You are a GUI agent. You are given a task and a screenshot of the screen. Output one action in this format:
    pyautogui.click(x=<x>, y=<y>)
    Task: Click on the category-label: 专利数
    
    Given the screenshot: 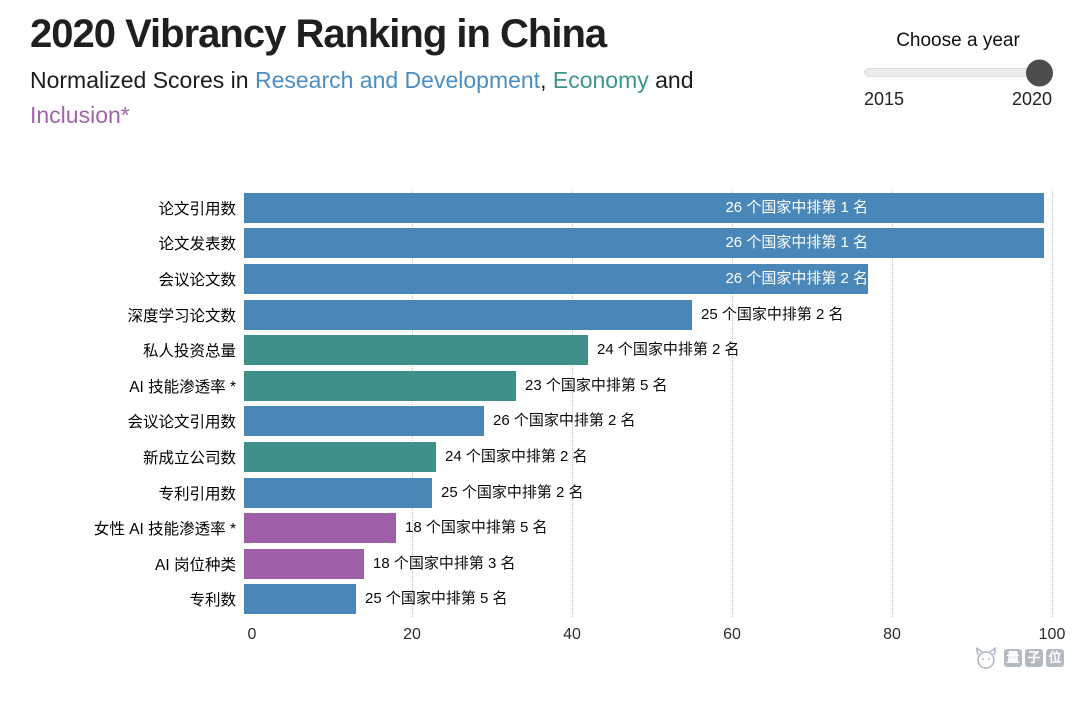 What is the action you would take?
    pyautogui.click(x=212, y=601)
    